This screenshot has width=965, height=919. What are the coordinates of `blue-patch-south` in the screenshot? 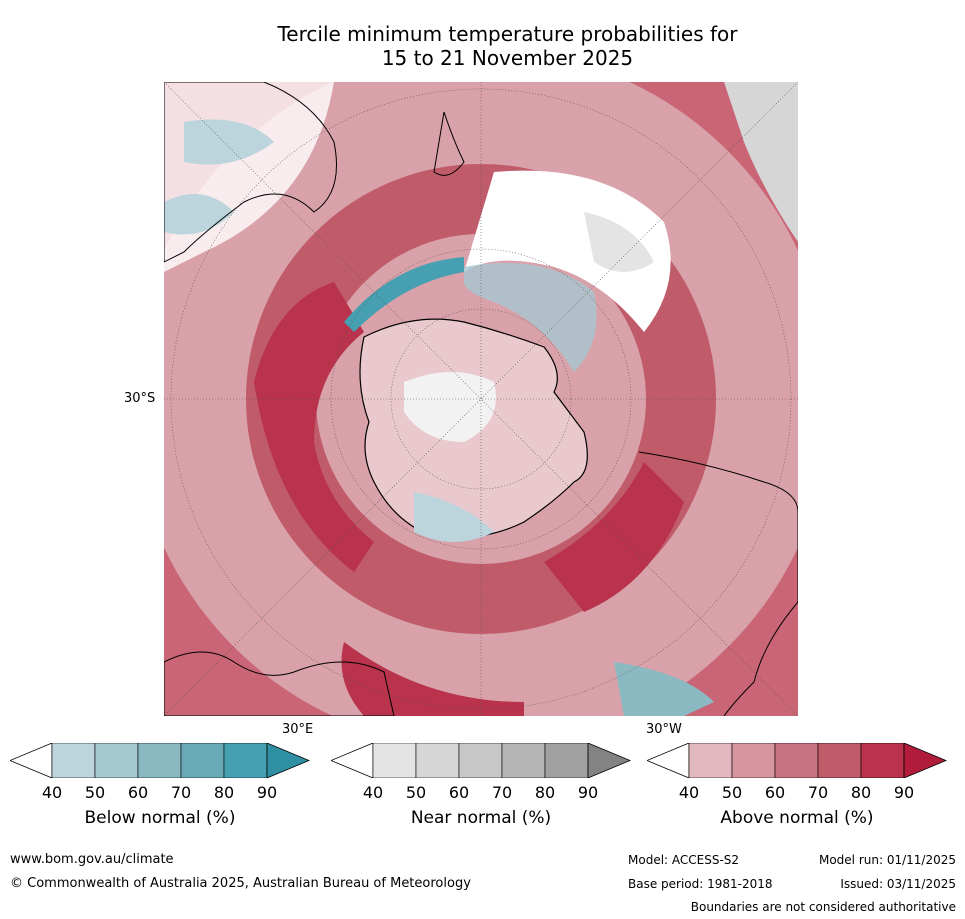 It's located at (454, 517).